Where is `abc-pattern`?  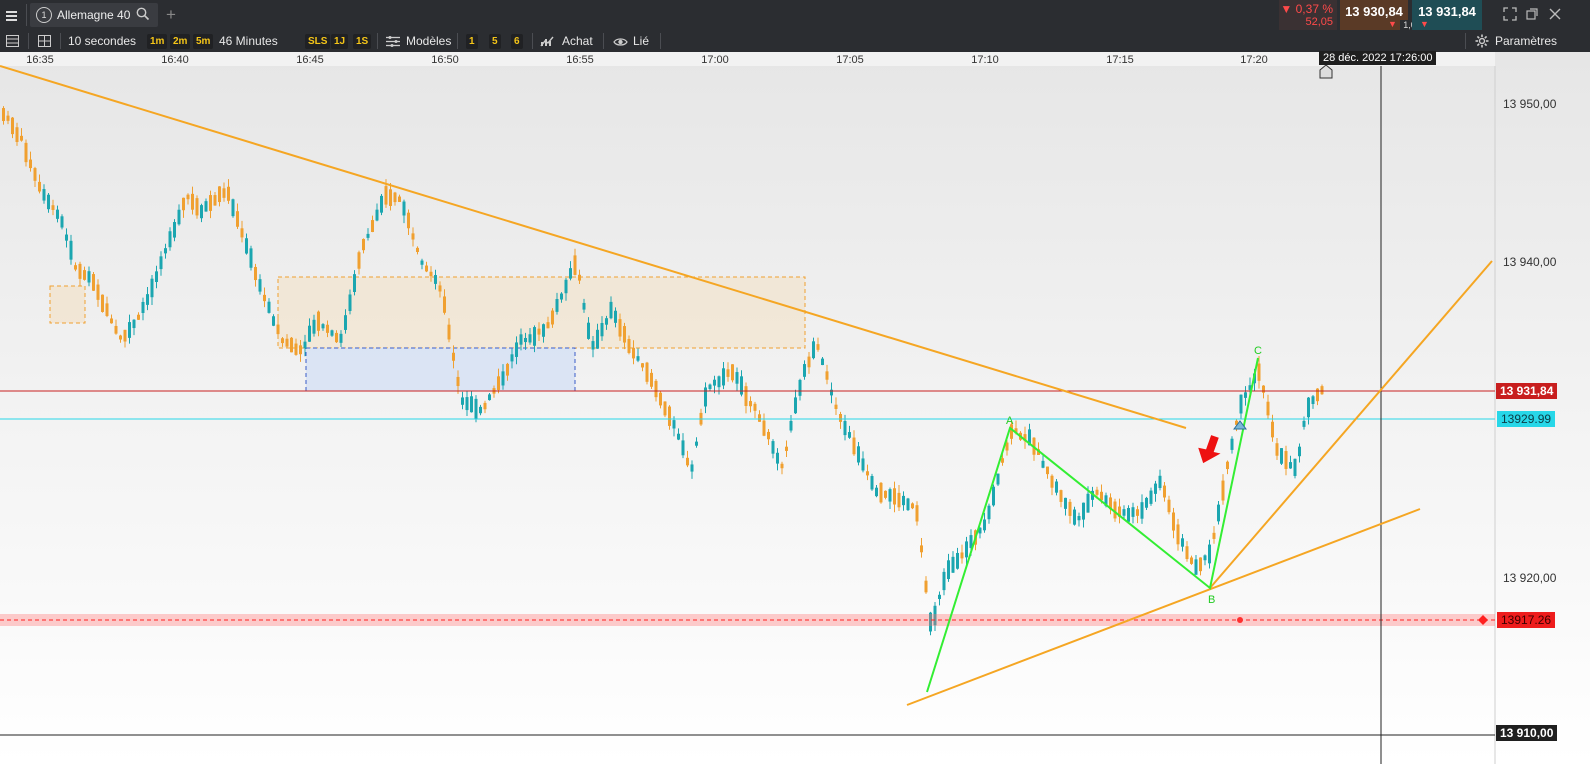
abc-pattern is located at coordinates (1092, 525).